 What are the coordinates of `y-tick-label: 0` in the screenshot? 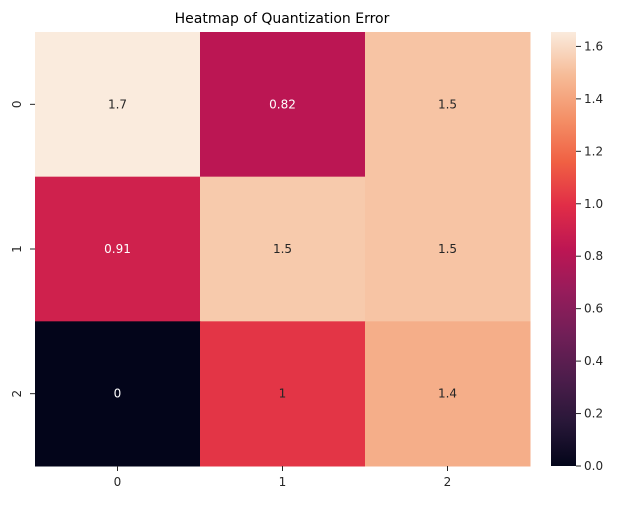 It's located at (17, 105).